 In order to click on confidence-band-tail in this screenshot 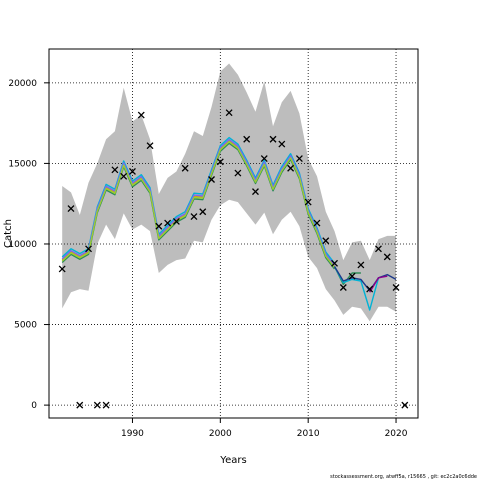, I will do `click(365, 276)`.